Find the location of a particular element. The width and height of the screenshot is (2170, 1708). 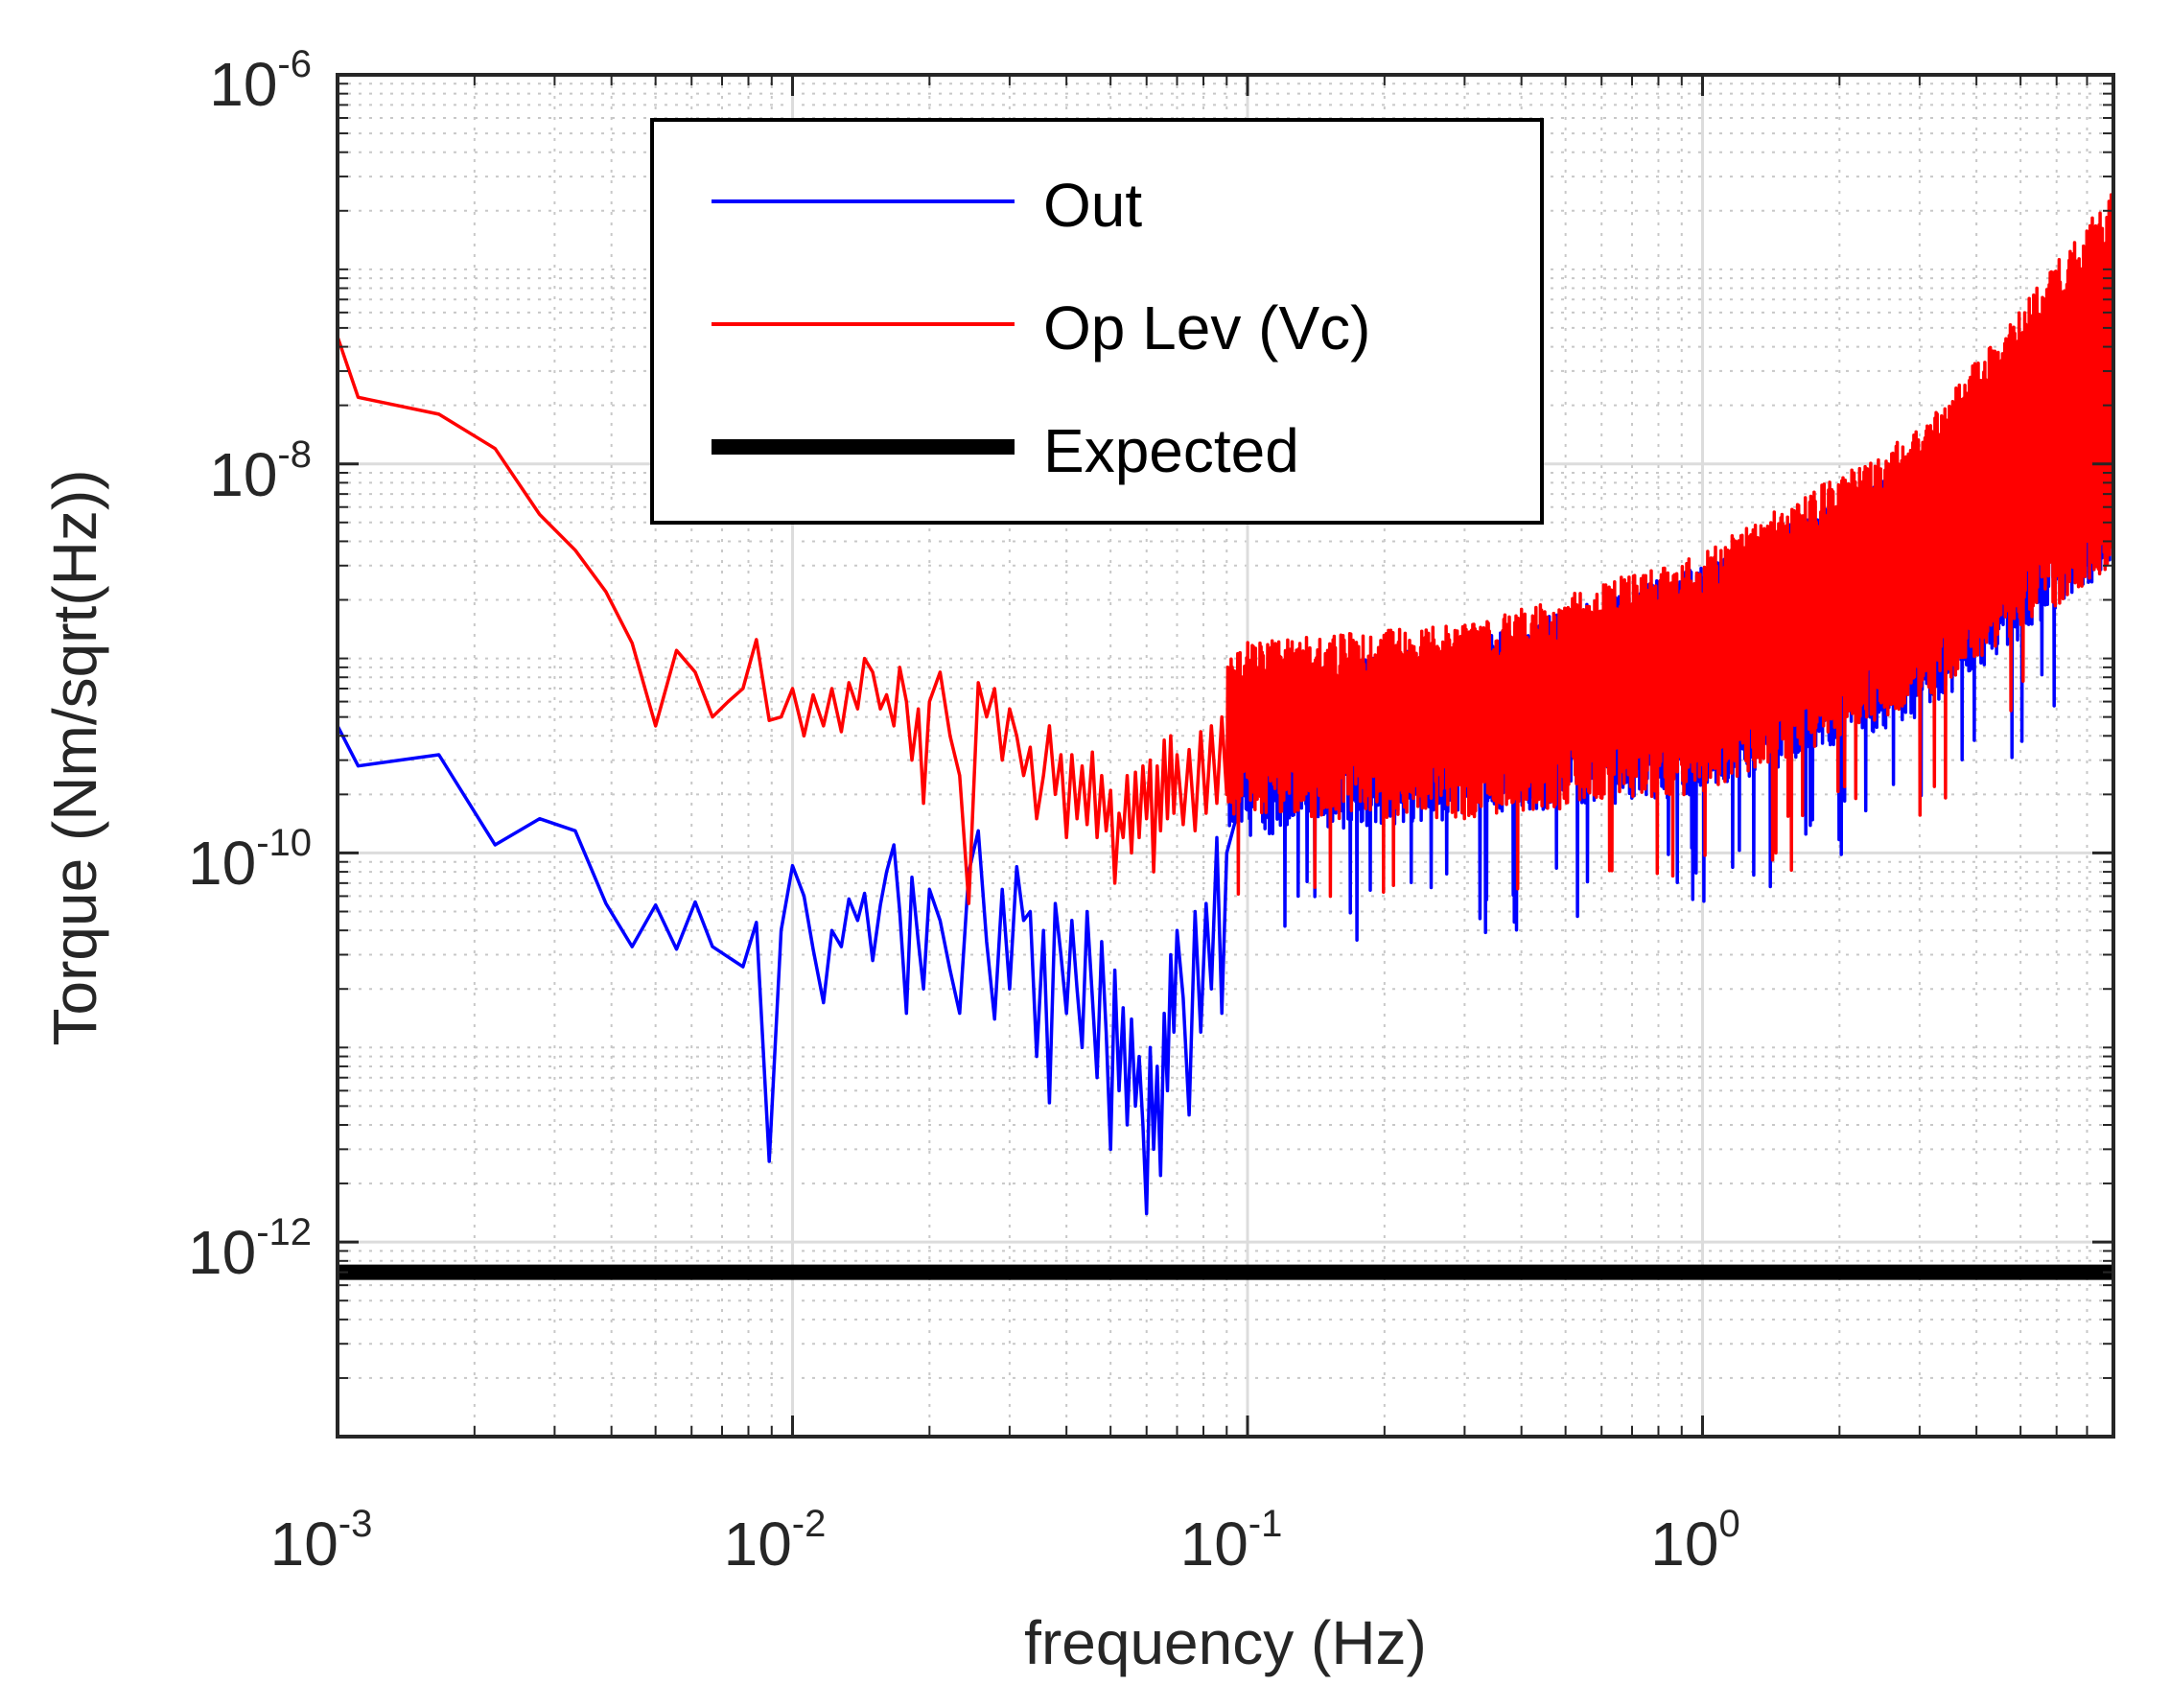

y-tick-label: 10⁻¹⁰ is located at coordinates (250, 860).